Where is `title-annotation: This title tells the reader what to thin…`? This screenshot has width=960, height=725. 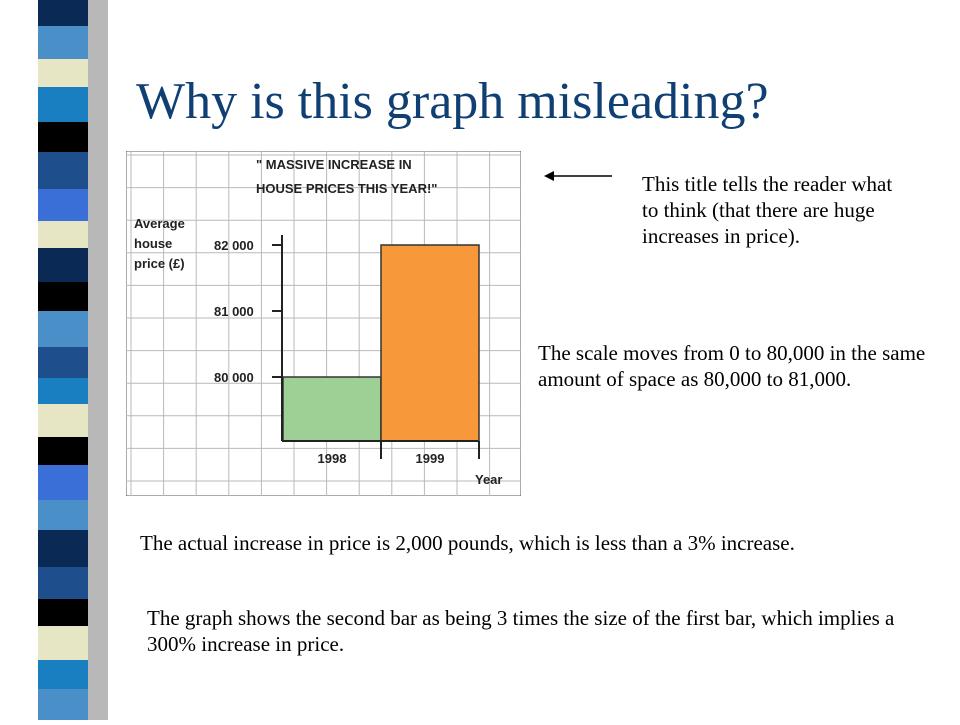 title-annotation: This title tells the reader what to thin… is located at coordinates (767, 210).